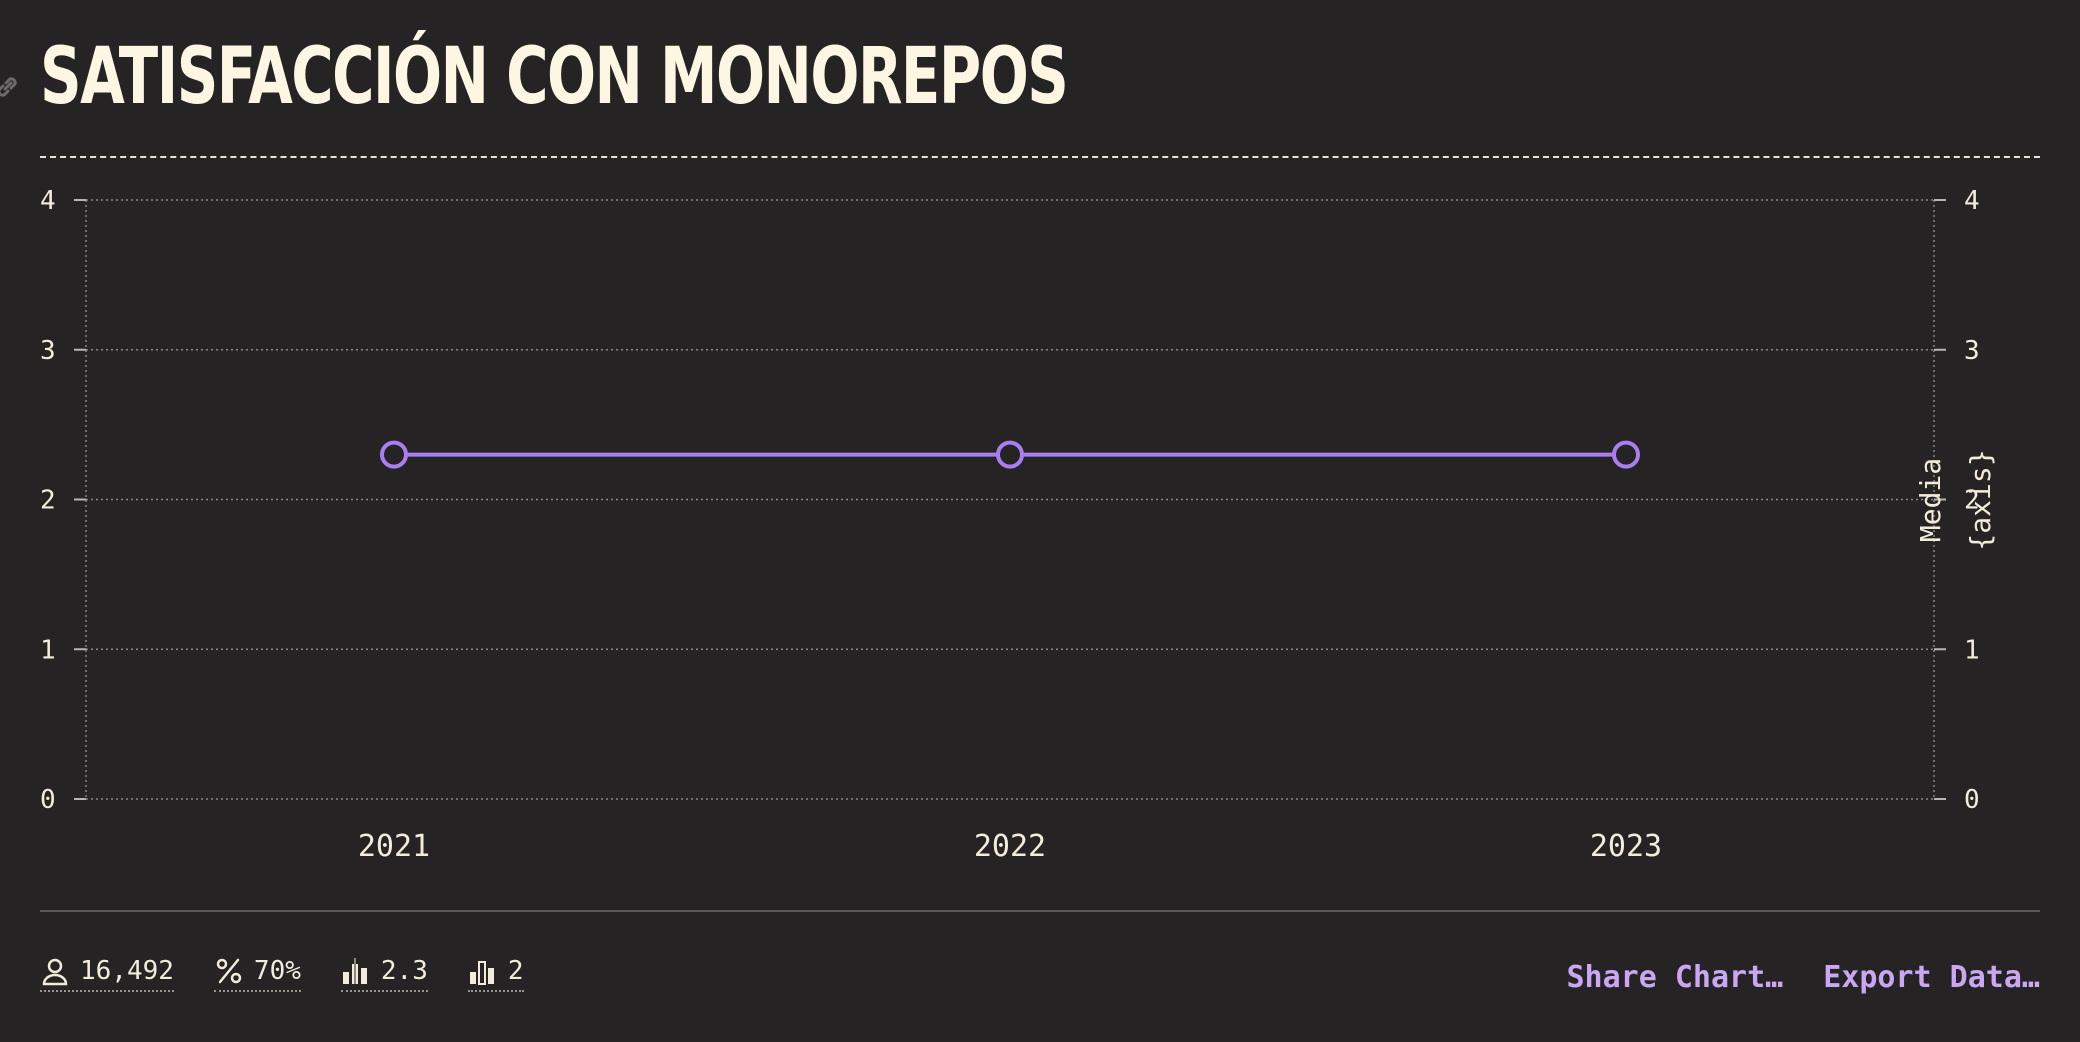 This screenshot has height=1042, width=2080. Describe the element at coordinates (1040, 911) in the screenshot. I see `footer-divider` at that location.